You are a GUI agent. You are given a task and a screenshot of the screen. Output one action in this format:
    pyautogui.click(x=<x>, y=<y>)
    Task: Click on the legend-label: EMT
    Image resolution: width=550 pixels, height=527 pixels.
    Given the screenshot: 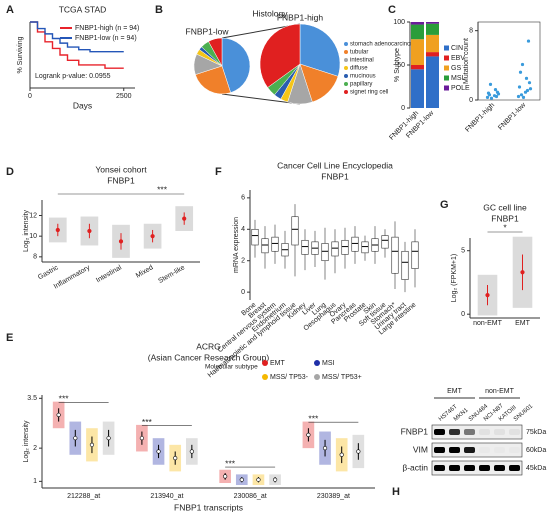 What is the action you would take?
    pyautogui.click(x=278, y=363)
    